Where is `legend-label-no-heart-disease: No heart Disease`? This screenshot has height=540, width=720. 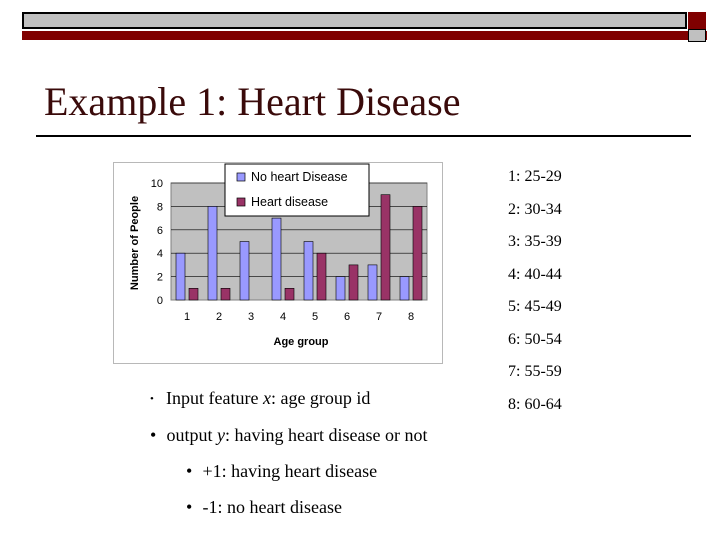 legend-label-no-heart-disease: No heart Disease is located at coordinates (299, 177).